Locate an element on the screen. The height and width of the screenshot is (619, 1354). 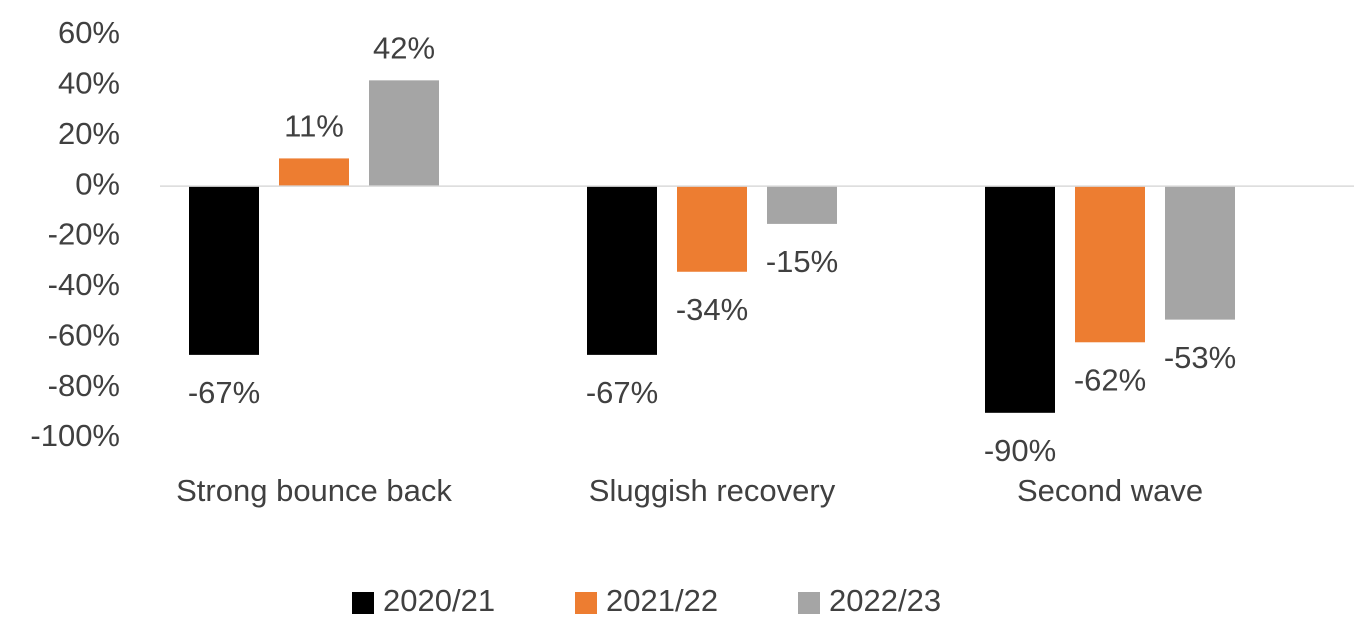
legend-label: 2020/21 is located at coordinates (439, 600).